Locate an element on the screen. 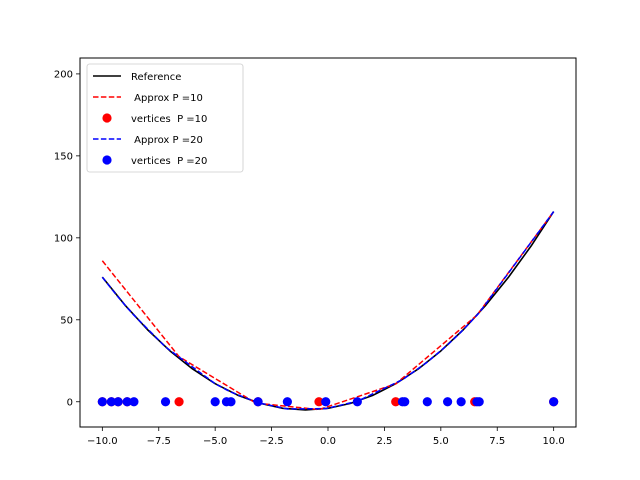 The width and height of the screenshot is (640, 480). x-tick-label: 7.5 is located at coordinates (497, 441).